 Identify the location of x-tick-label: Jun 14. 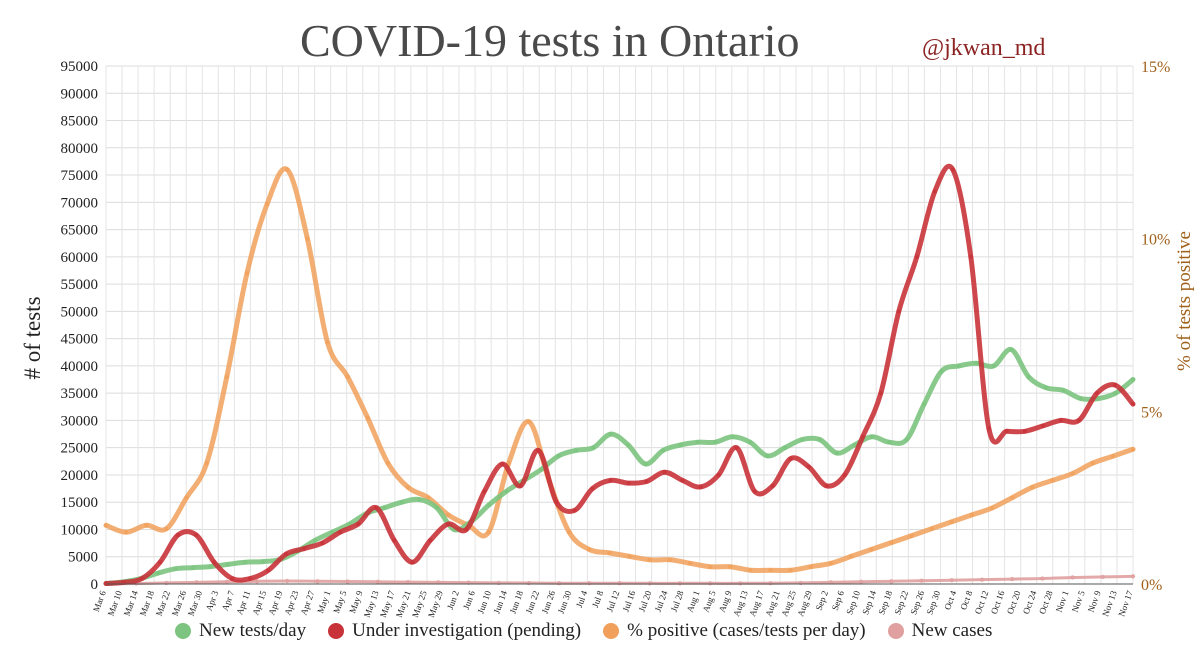
(501, 602).